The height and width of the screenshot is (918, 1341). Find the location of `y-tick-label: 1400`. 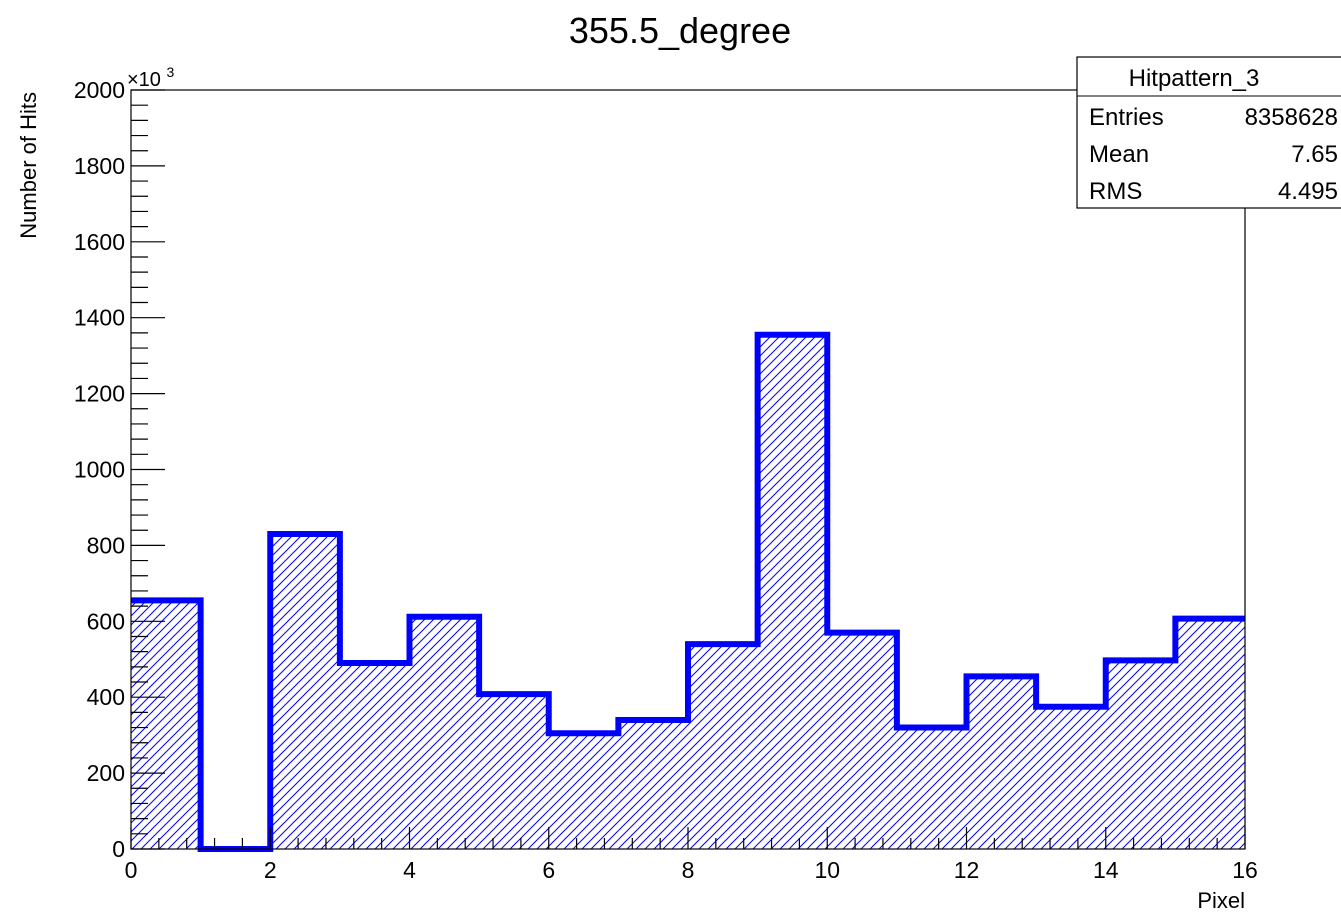

y-tick-label: 1400 is located at coordinates (99, 318).